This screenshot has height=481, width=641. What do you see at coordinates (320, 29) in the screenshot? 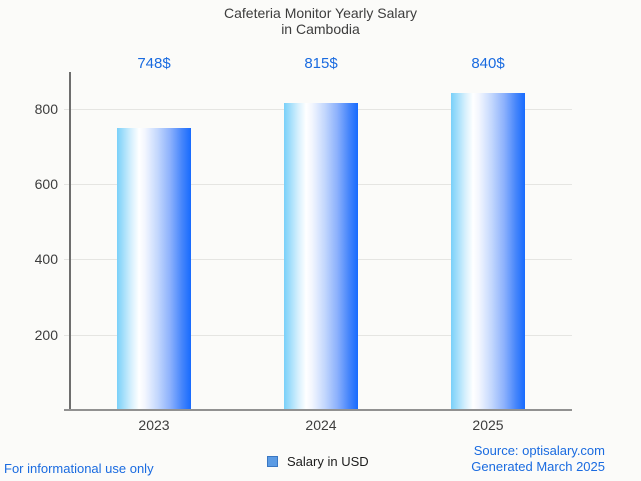
I see `chart-subtitle: in Cambodia` at bounding box center [320, 29].